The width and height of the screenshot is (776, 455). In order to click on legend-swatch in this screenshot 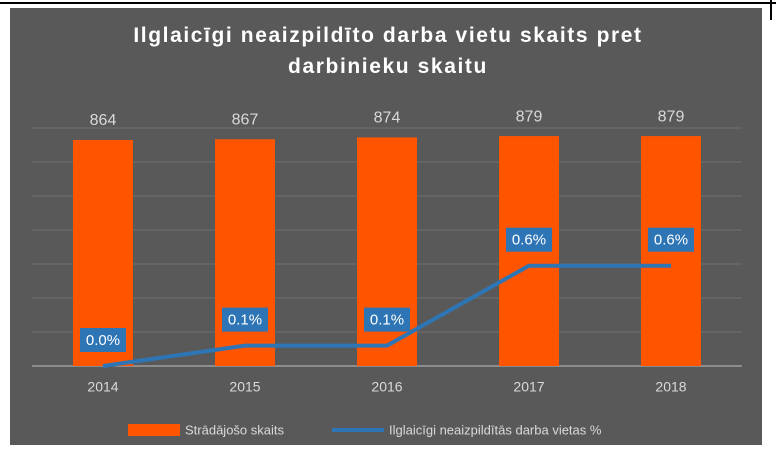, I will do `click(154, 430)`.